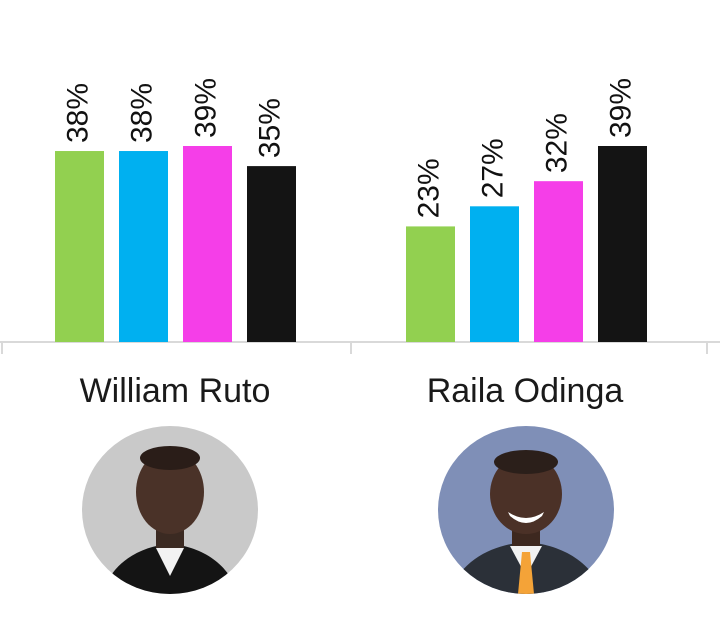 The height and width of the screenshot is (617, 720). I want to click on data-label-1-2: 32%, so click(556, 143).